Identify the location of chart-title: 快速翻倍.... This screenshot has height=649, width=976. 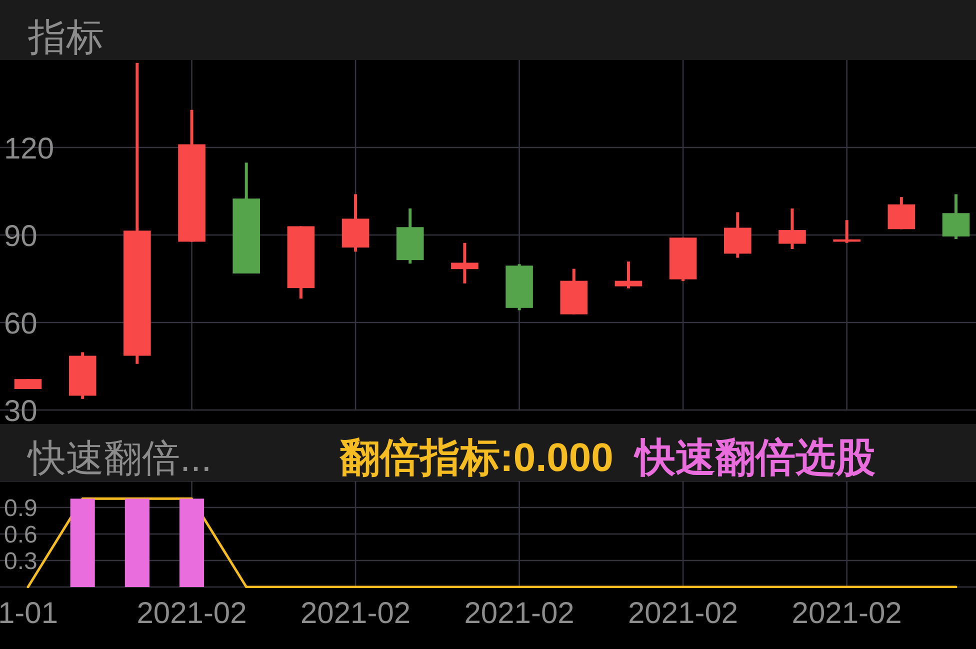
(119, 459).